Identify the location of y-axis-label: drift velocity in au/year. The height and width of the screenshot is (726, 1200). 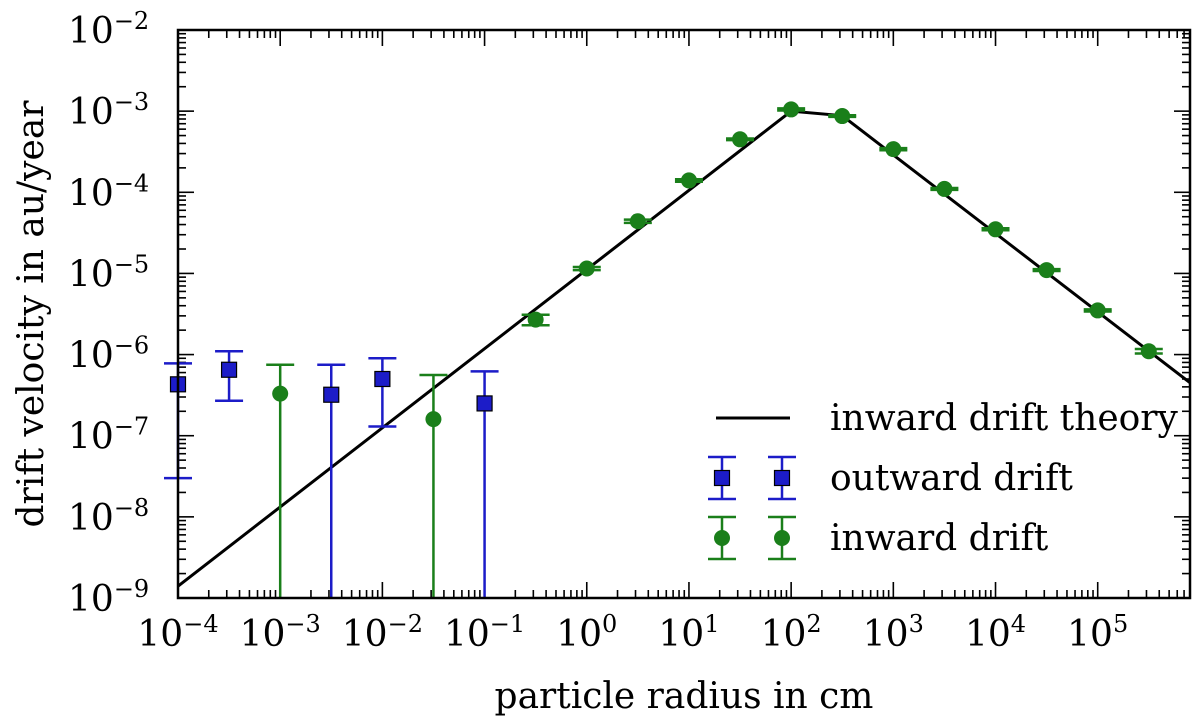
(31, 314).